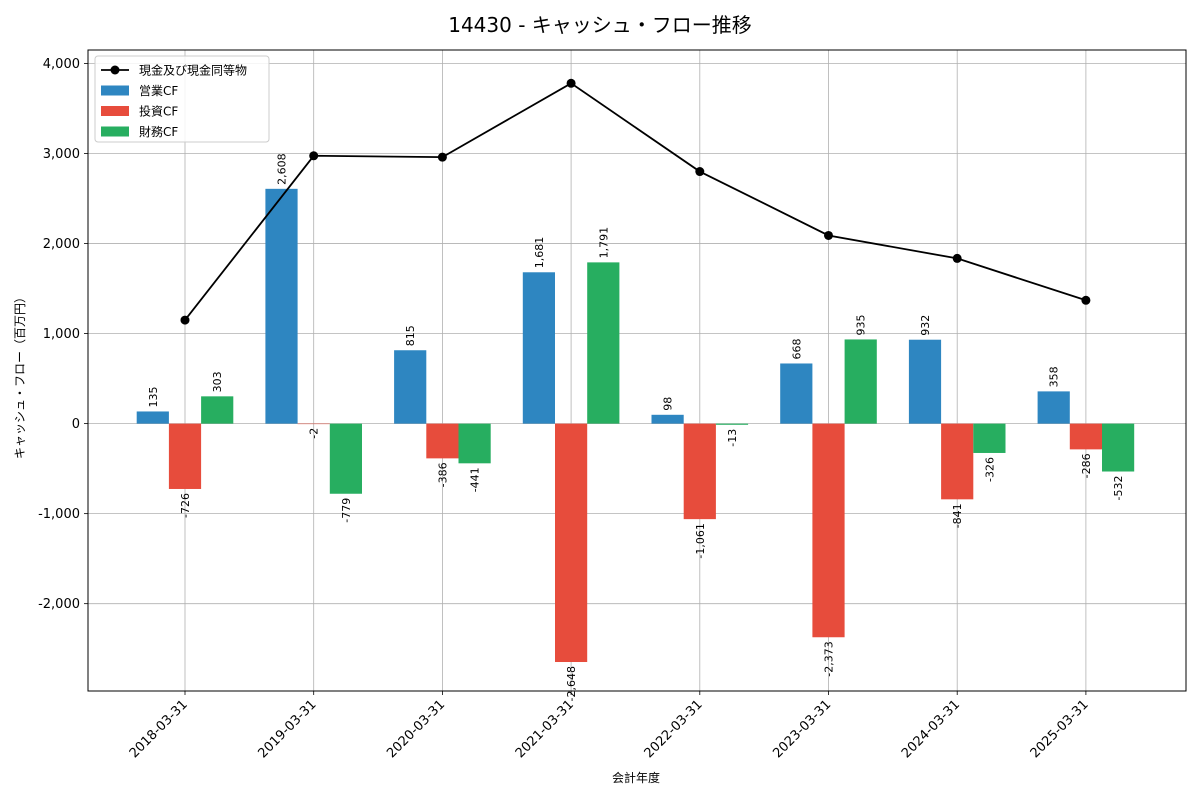 The image size is (1200, 800). Describe the element at coordinates (674, 729) in the screenshot. I see `x-tick-label: 2022-03-31` at that location.